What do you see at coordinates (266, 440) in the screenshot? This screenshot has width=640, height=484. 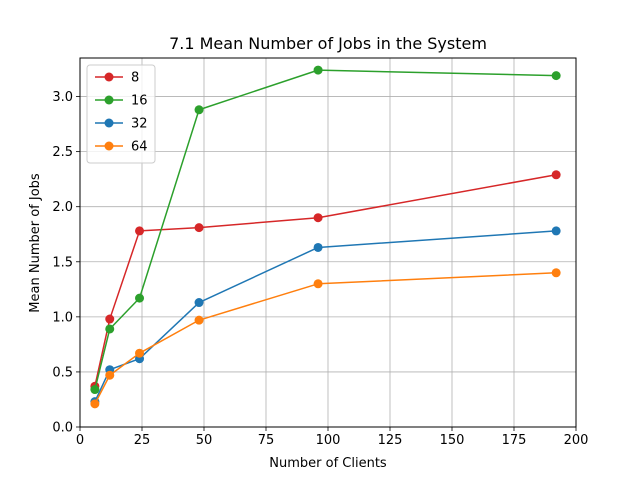 I see `x-tick-label: 75` at bounding box center [266, 440].